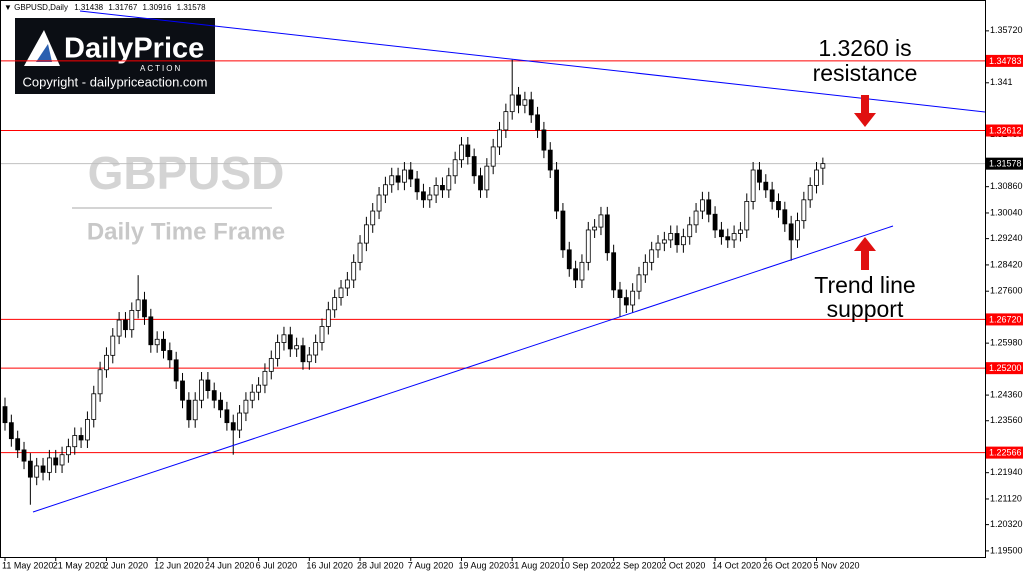 The width and height of the screenshot is (1024, 574). Describe the element at coordinates (42, 48) in the screenshot. I see `logo-icon` at that location.